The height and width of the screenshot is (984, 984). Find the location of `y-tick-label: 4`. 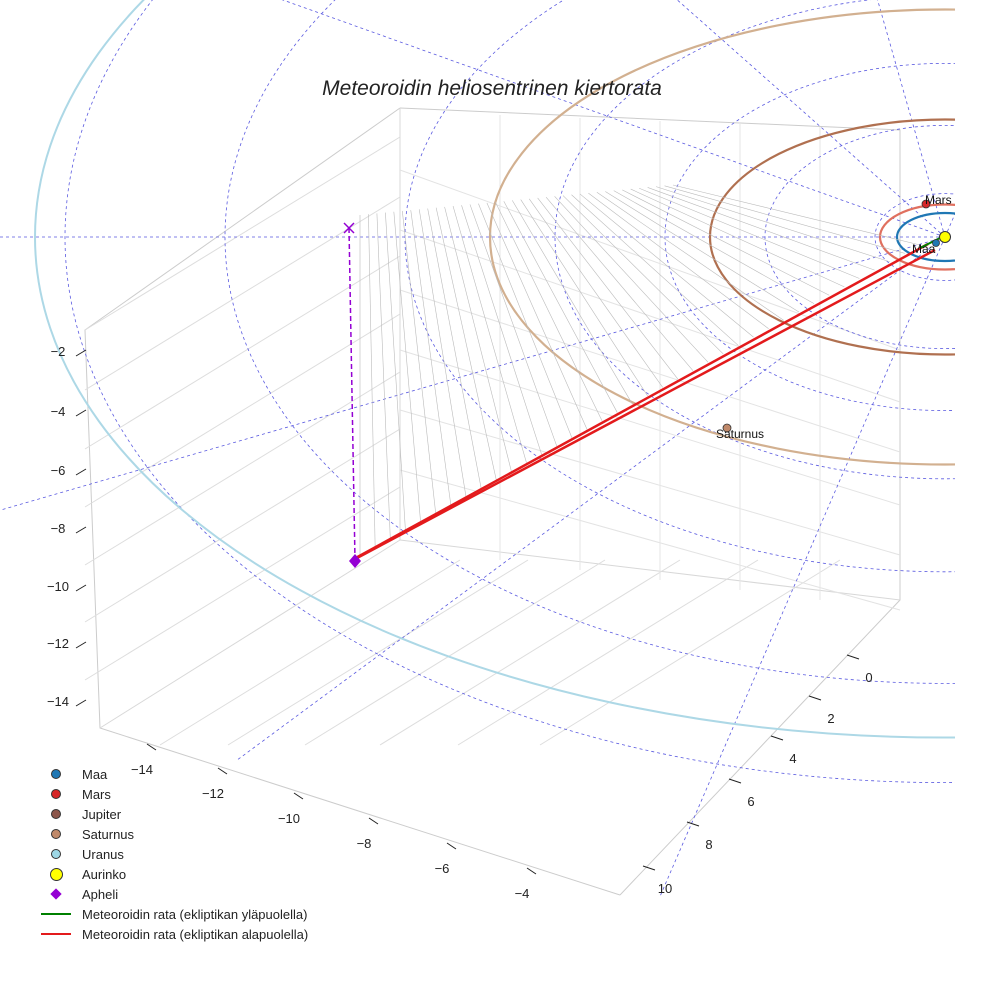

y-tick-label: 4 is located at coordinates (792, 758).